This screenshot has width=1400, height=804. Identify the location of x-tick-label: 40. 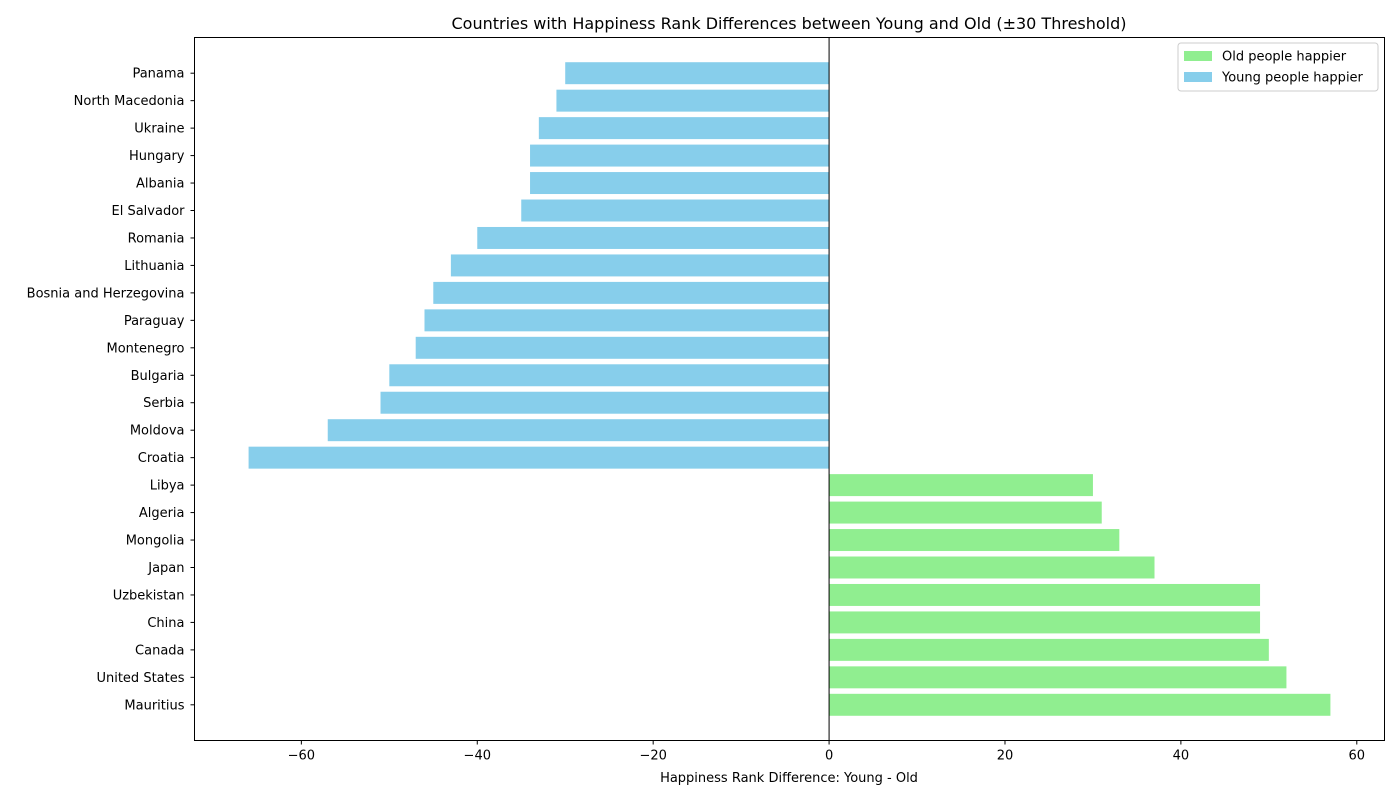
(1181, 756).